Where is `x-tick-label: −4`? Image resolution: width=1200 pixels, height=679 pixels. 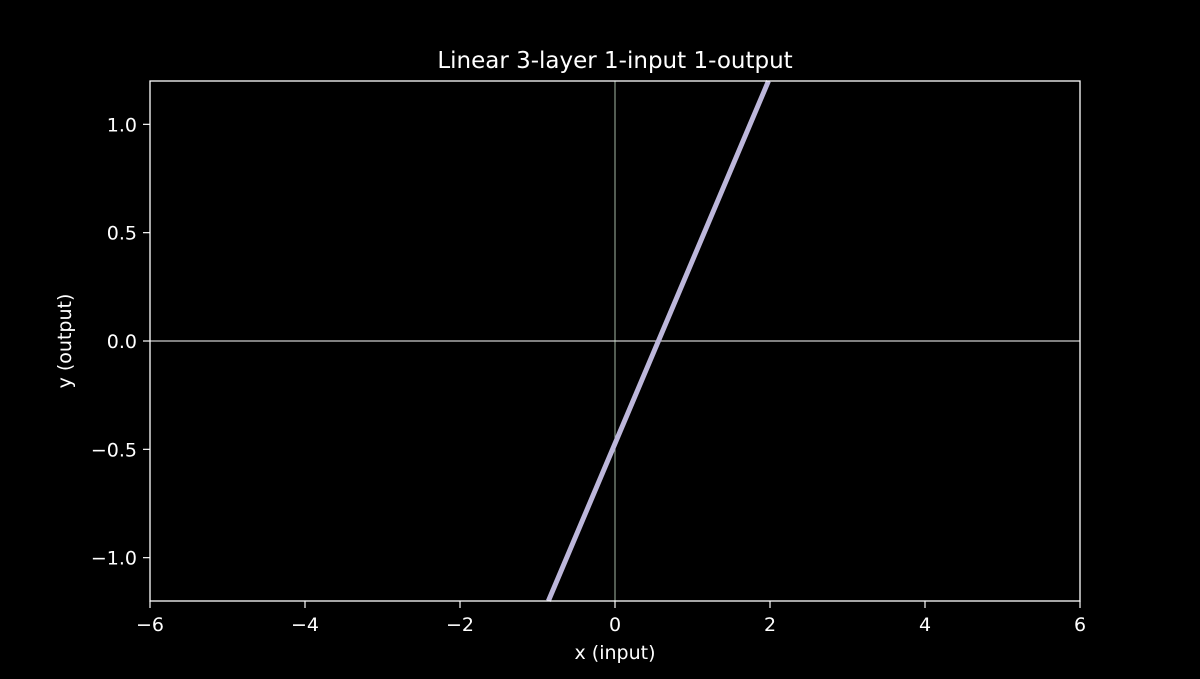
x-tick-label: −4 is located at coordinates (305, 625).